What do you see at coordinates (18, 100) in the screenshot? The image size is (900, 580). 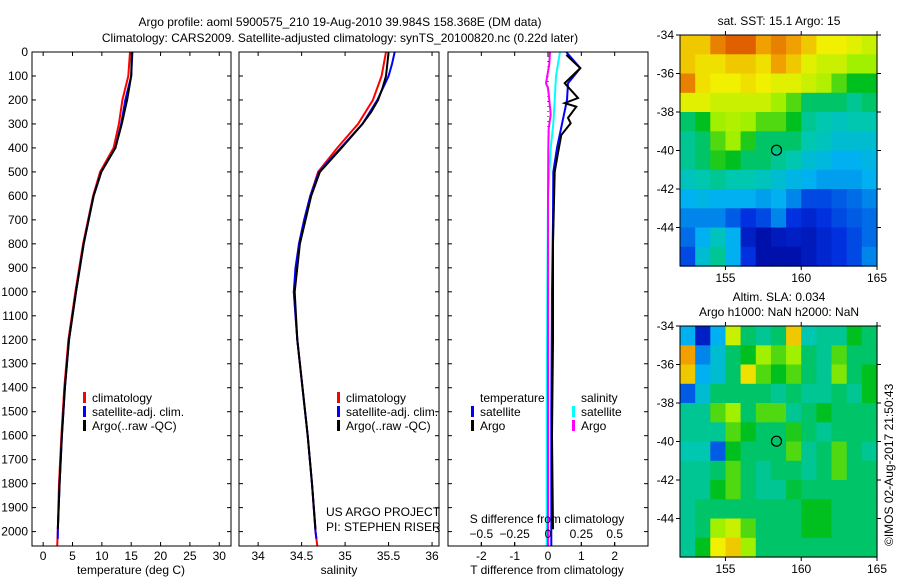 I see `depth-tick-label: 200` at bounding box center [18, 100].